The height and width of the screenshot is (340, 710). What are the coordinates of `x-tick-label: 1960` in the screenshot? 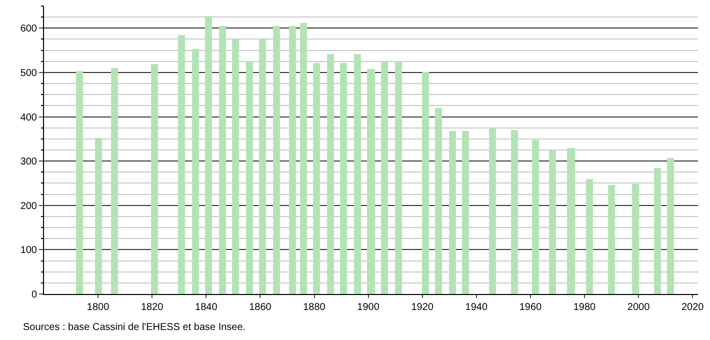 It's located at (530, 307).